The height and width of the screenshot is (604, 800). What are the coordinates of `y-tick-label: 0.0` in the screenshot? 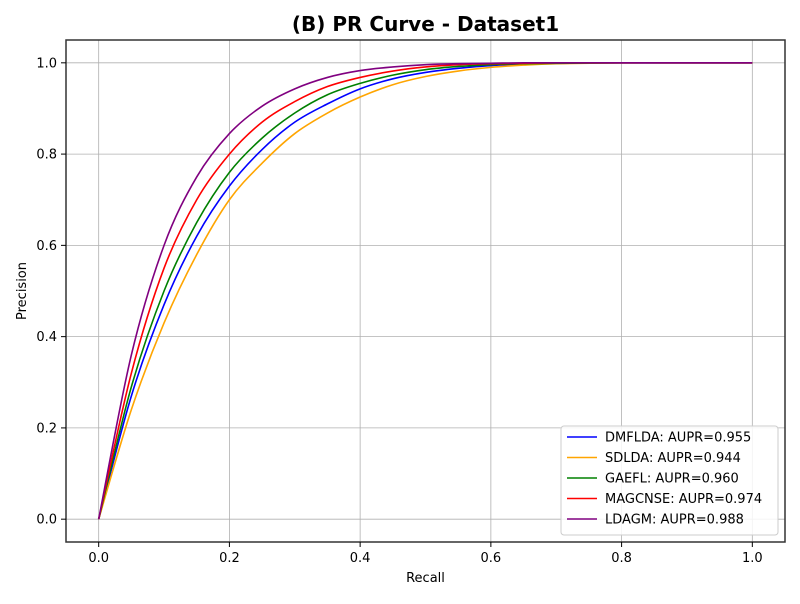 It's located at (46, 520).